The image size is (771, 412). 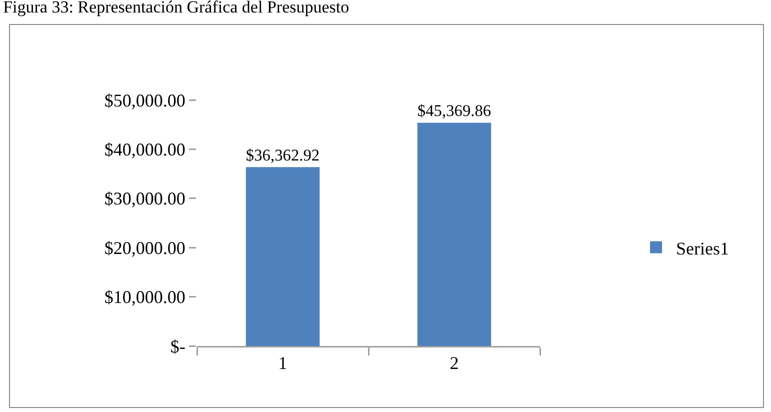 What do you see at coordinates (454, 363) in the screenshot?
I see `x-tick-label: 2` at bounding box center [454, 363].